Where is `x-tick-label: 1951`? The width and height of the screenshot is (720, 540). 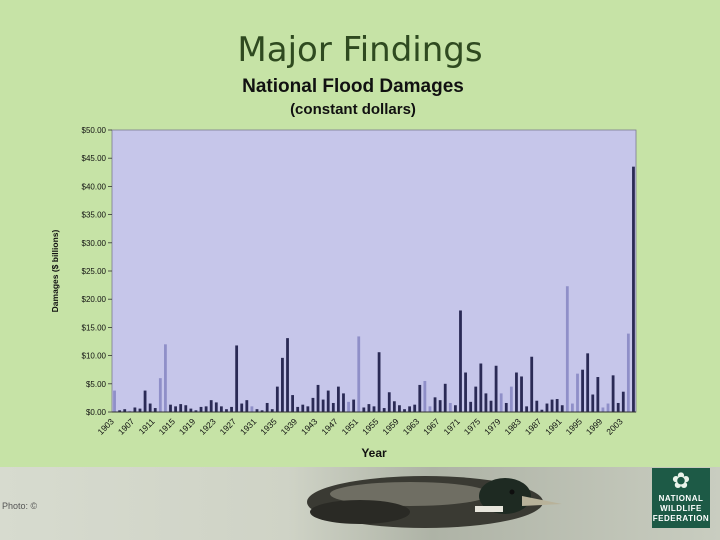
x-tick-label: 1951 is located at coordinates (350, 426).